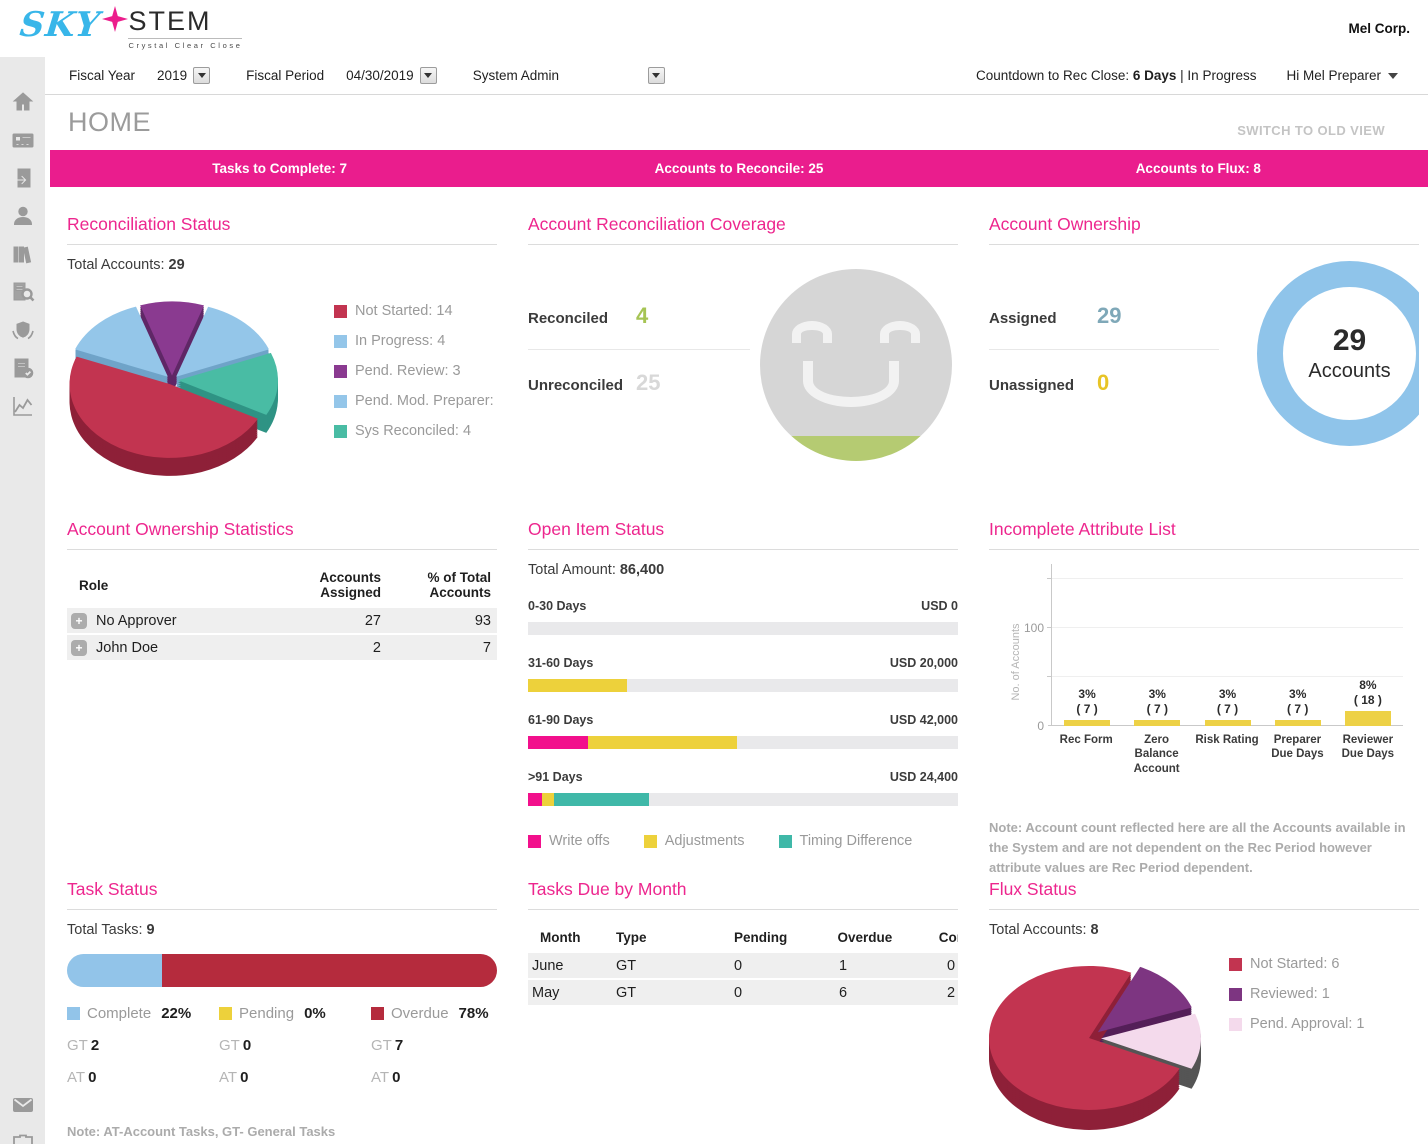 Image resolution: width=1428 pixels, height=1144 pixels. I want to click on panel-title: Open Item Status, so click(596, 529).